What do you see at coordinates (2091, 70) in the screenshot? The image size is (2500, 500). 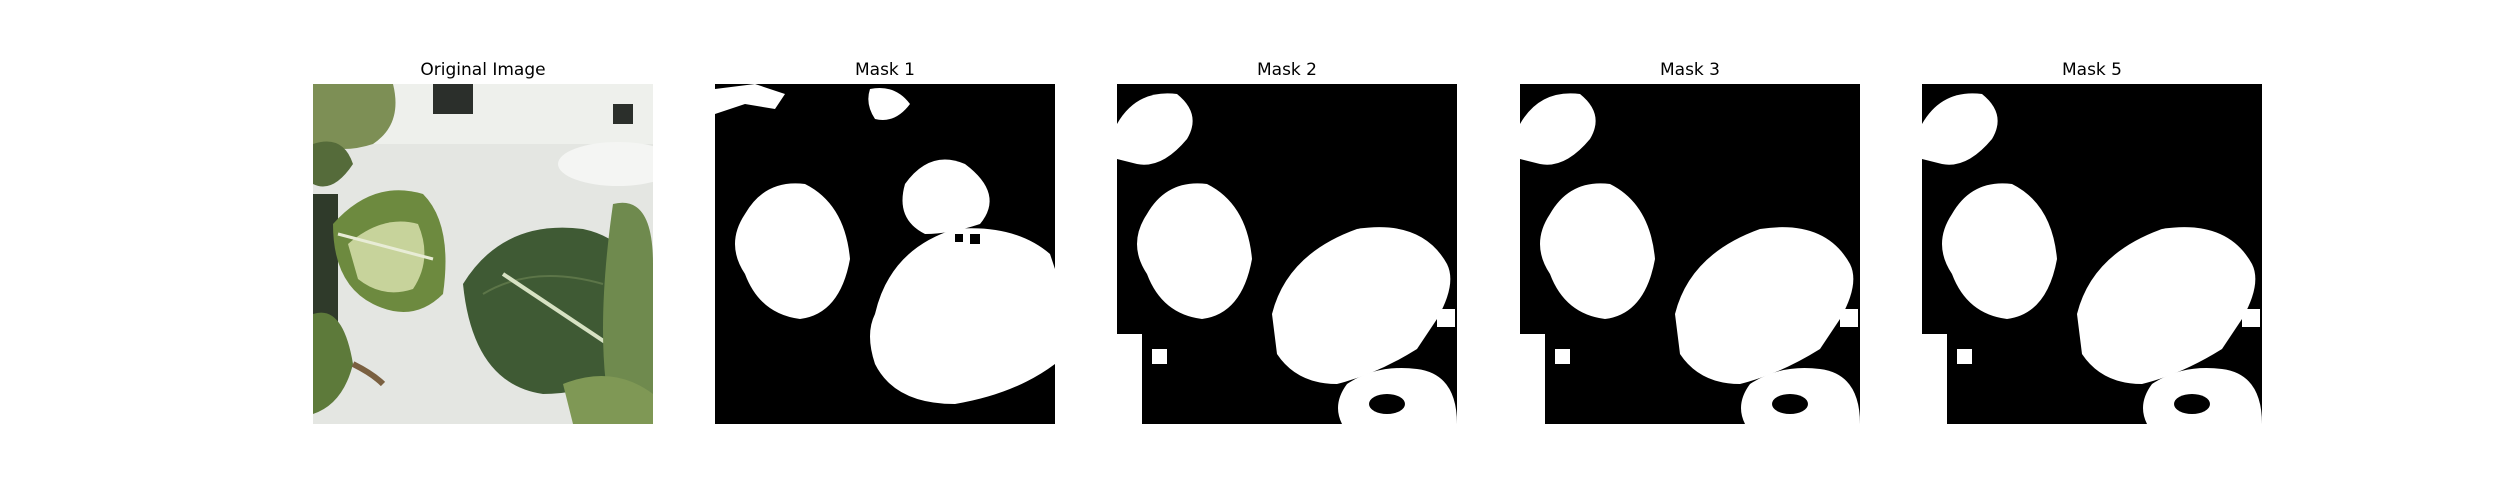 I see `panel-title: Mask 5` at bounding box center [2091, 70].